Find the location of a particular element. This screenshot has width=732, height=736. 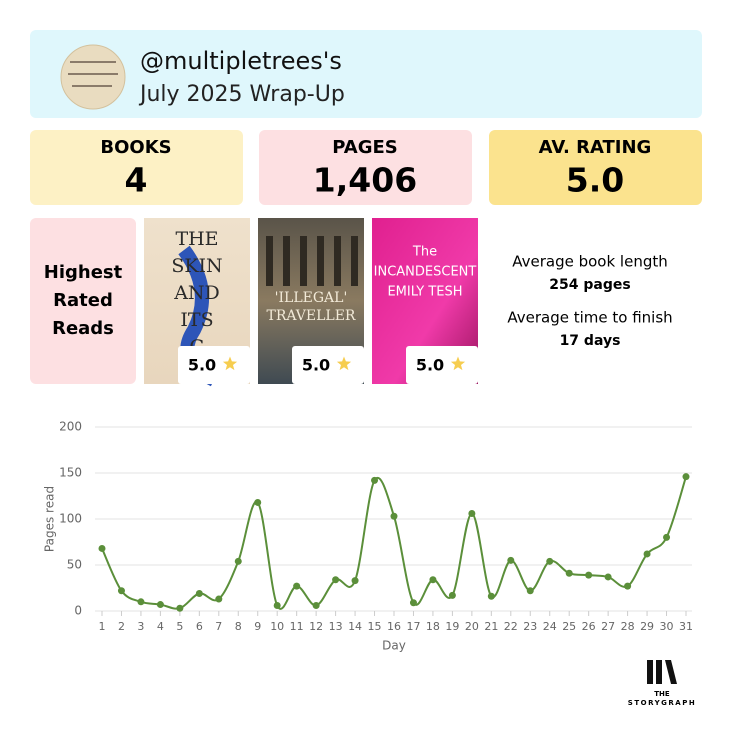

average-value: 254 pages is located at coordinates (589, 285).